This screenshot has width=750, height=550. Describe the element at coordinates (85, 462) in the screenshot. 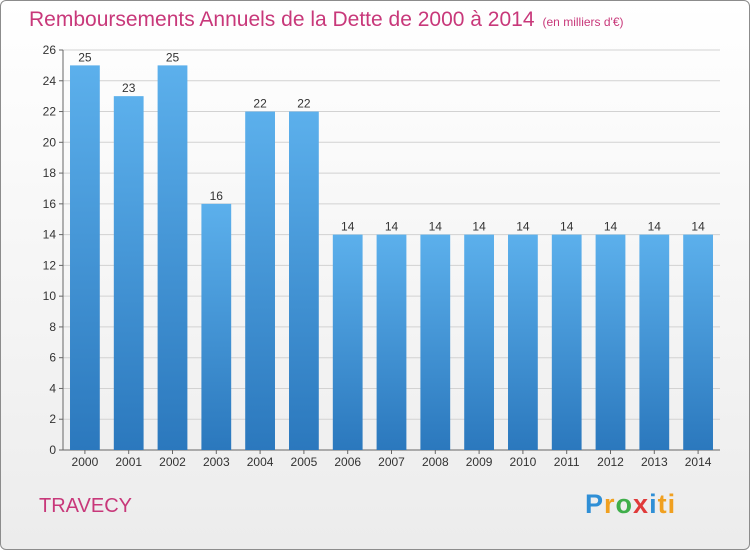

I see `x-tick-label: 2000` at that location.